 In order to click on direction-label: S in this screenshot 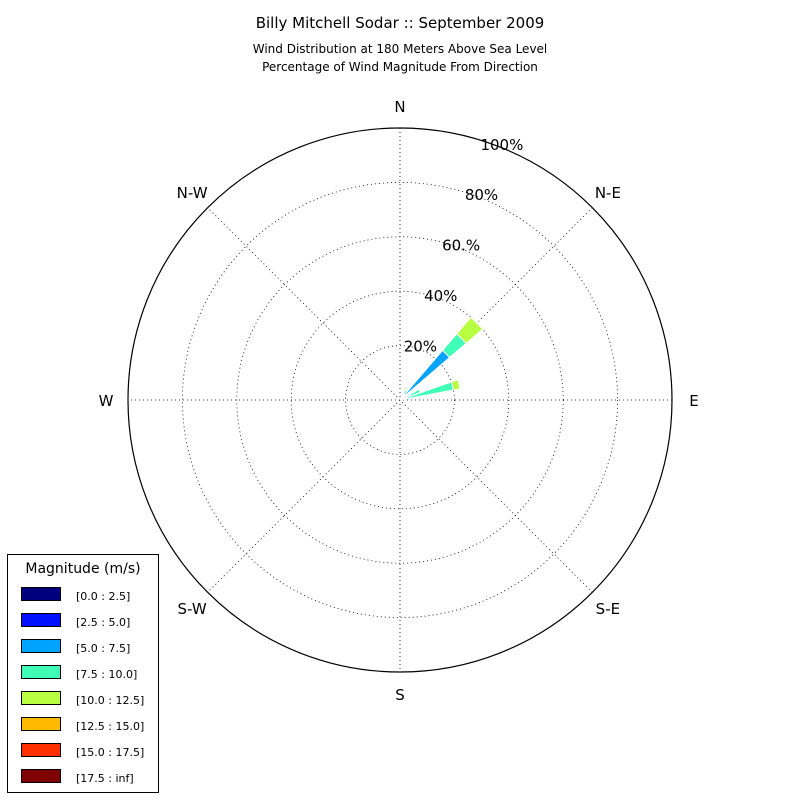, I will do `click(400, 695)`.